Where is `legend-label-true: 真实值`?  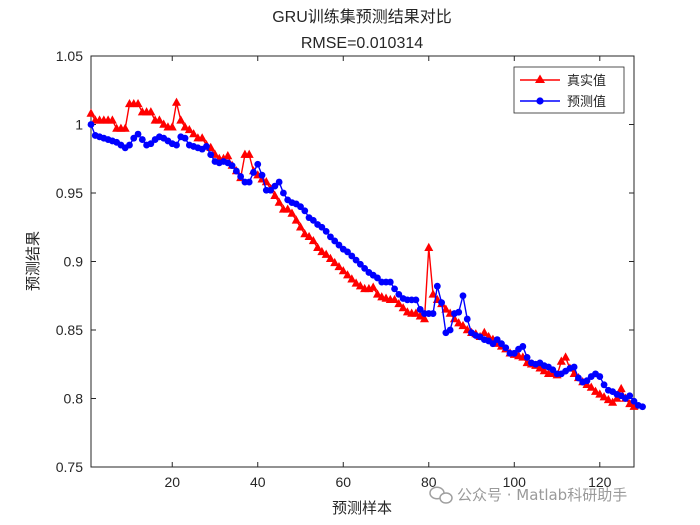
legend-label-true: 真实值 is located at coordinates (586, 80).